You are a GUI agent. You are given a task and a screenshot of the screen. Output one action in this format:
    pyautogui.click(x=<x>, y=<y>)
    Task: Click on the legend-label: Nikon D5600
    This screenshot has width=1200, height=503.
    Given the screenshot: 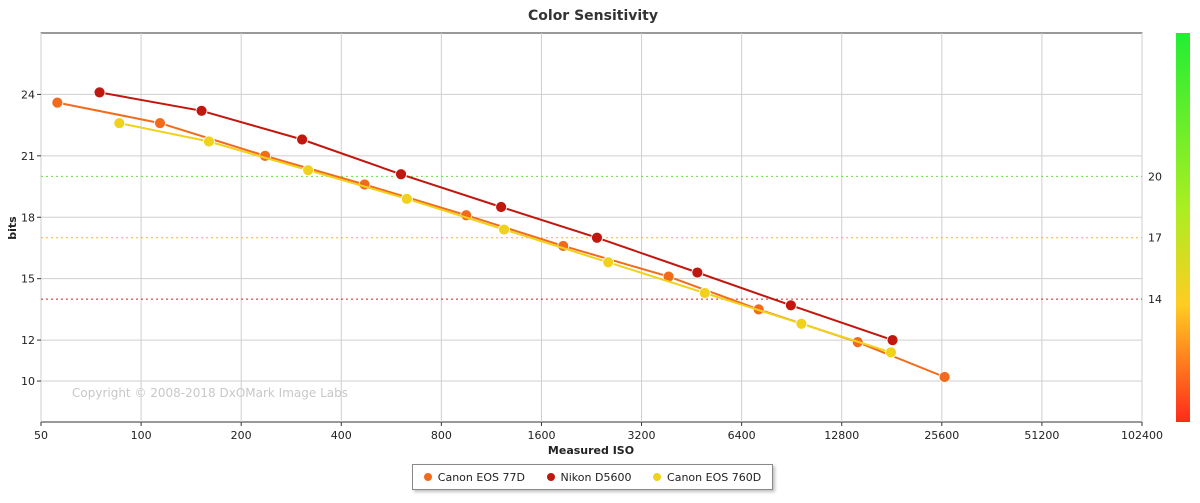 What is the action you would take?
    pyautogui.click(x=596, y=477)
    